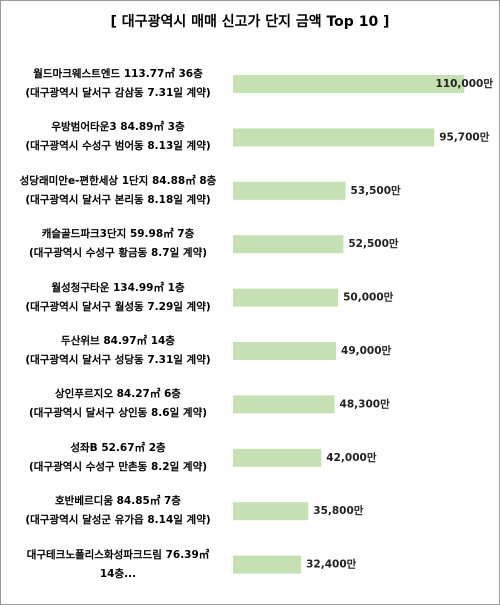 The height and width of the screenshot is (605, 500). What do you see at coordinates (375, 190) in the screenshot?
I see `value-label: 53,500만` at bounding box center [375, 190].